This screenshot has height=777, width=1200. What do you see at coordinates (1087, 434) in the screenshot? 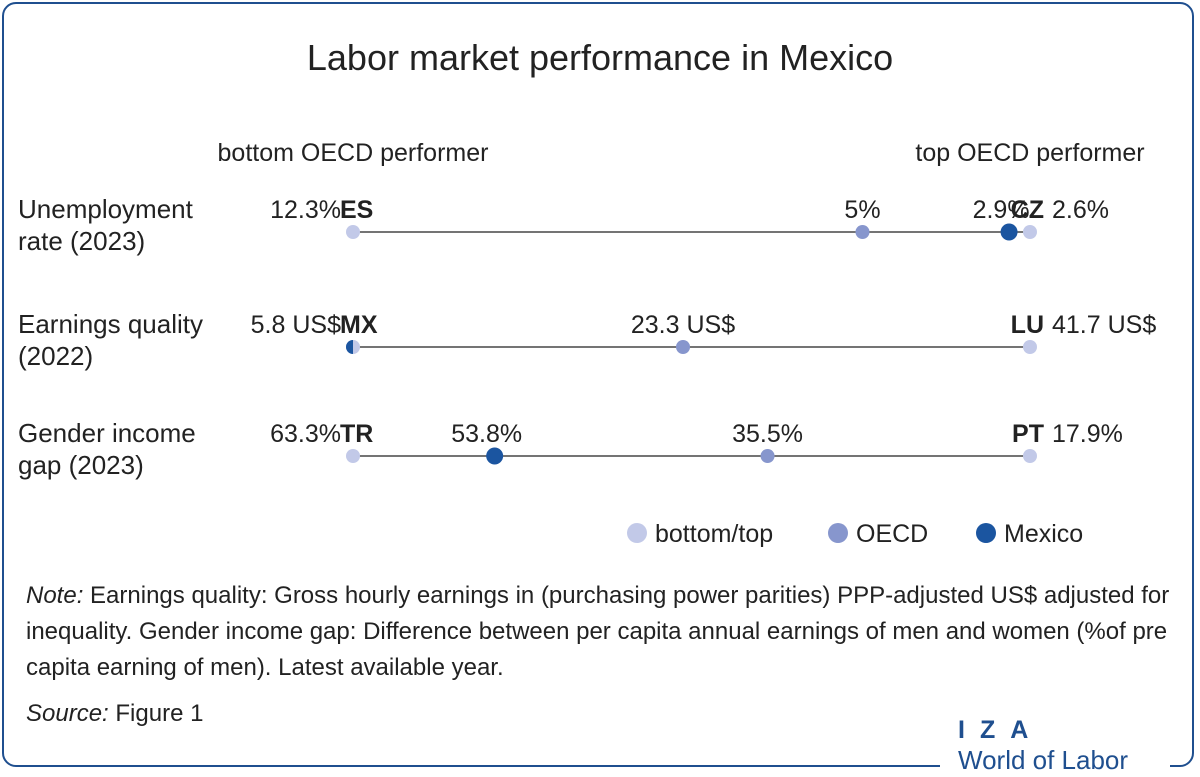
I see `top-value-label: 17.9%` at bounding box center [1087, 434].